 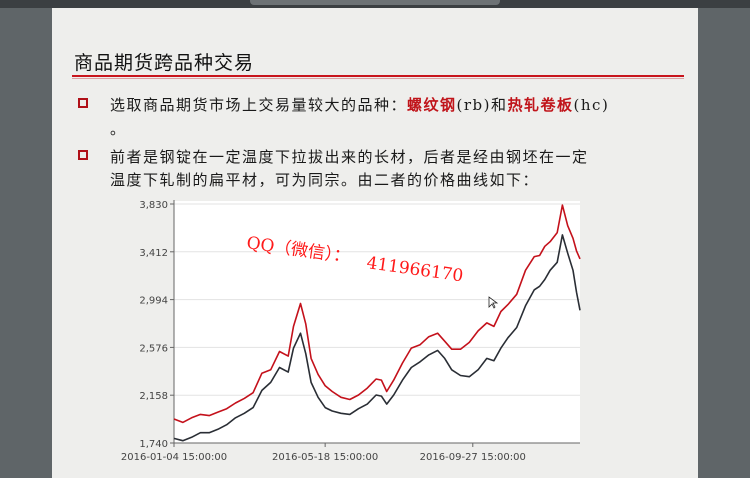 I want to click on bullet1-prefix: 选取商品期货市场上交易量较大的品种：, so click(x=259, y=105).